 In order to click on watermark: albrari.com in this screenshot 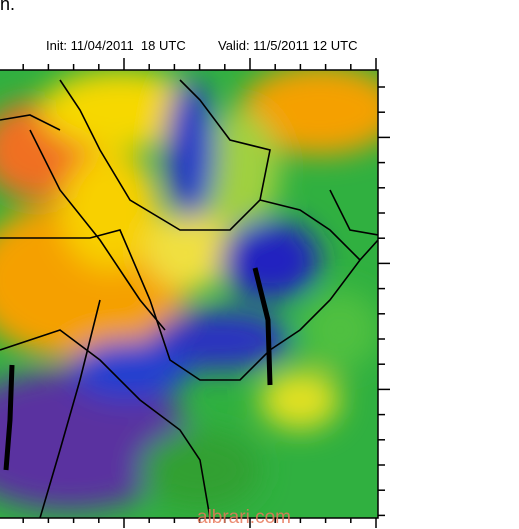, I will do `click(244, 517)`.